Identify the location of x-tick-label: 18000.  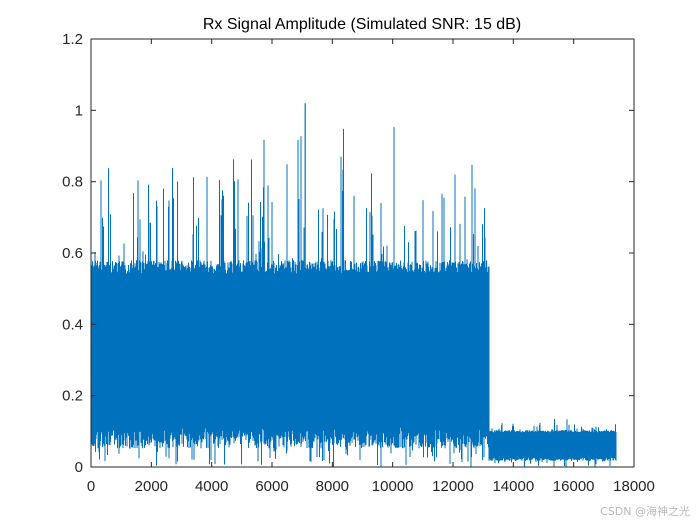
(634, 486).